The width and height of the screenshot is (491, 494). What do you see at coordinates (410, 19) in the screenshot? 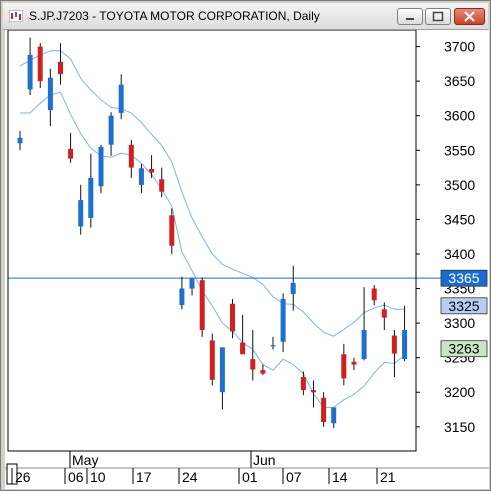
I see `minimize-icon` at bounding box center [410, 19].